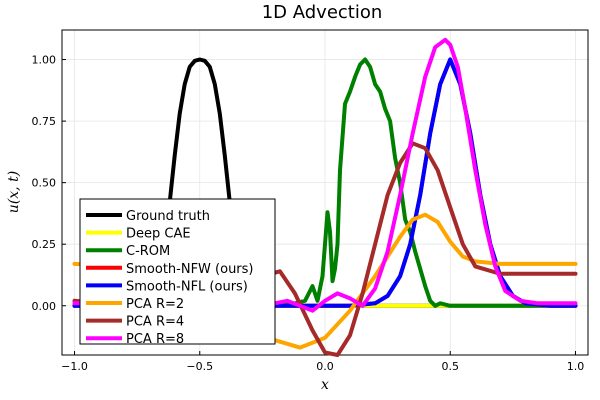 The image size is (600, 400). I want to click on legend-entry-pca-r-8: PCA R=8, so click(155, 339).